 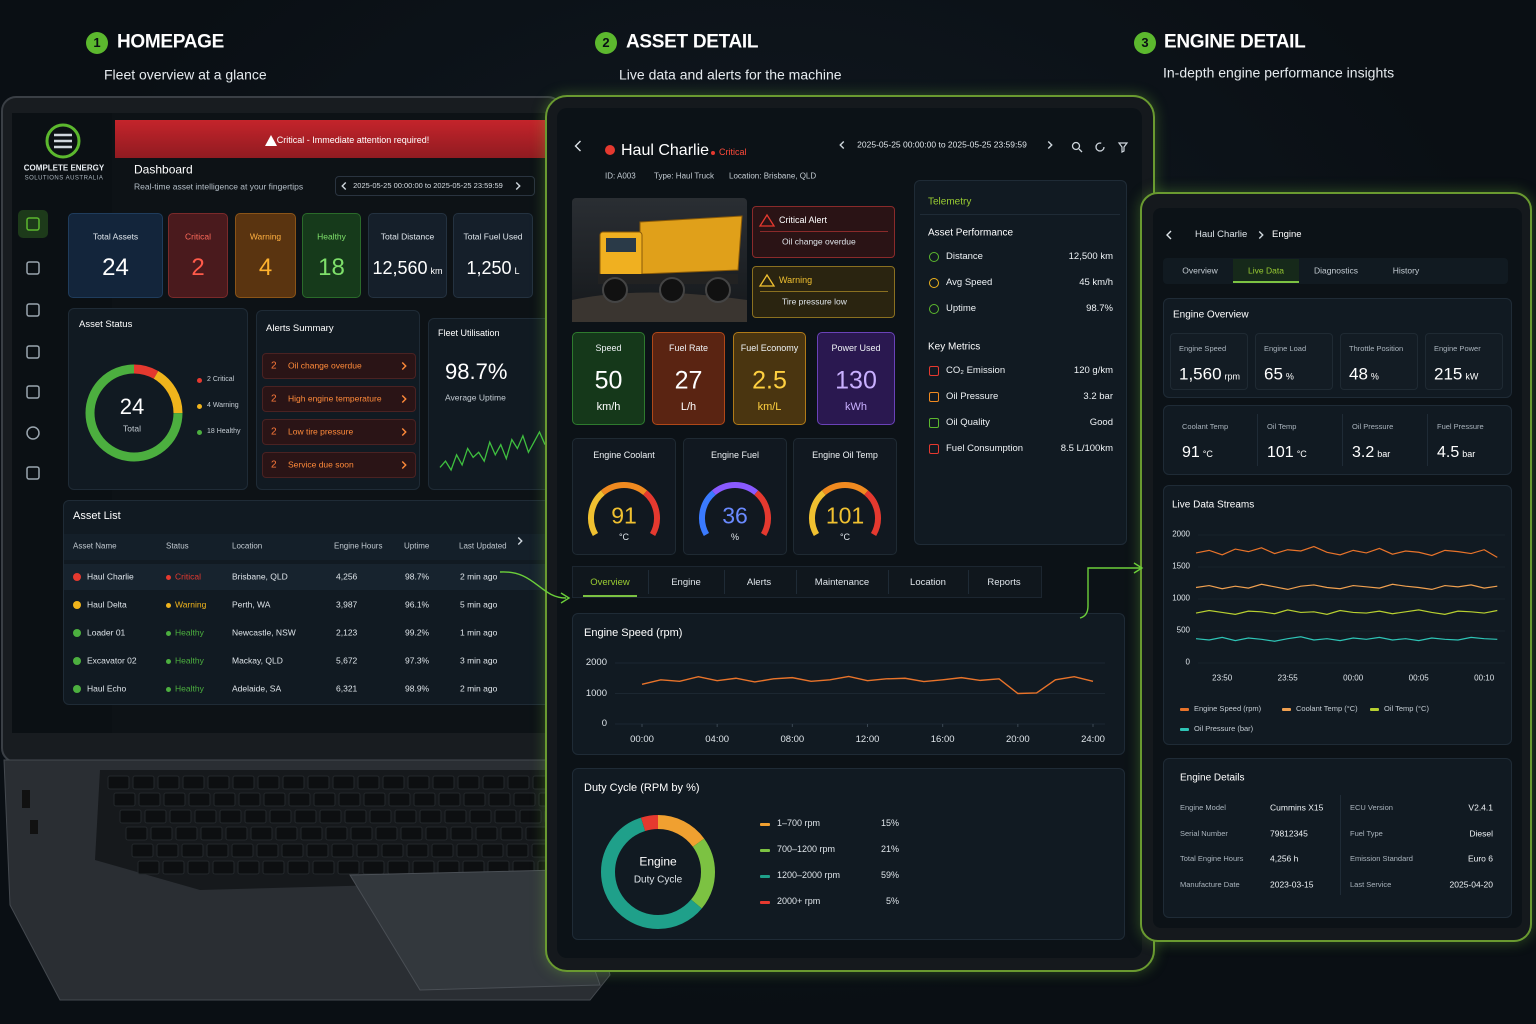 What do you see at coordinates (765, 824) in the screenshot?
I see `legend-swatch` at bounding box center [765, 824].